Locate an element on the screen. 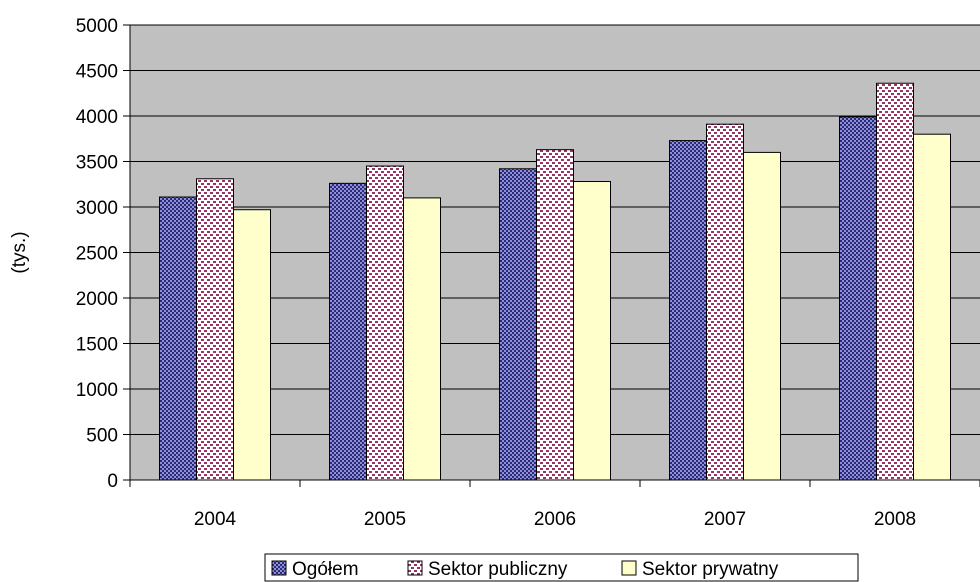 This screenshot has width=980, height=582. y-tick-labels: 0 500 1000 1500 2000 2500 3000 3500 4000 4500 5000 is located at coordinates (97, 254).